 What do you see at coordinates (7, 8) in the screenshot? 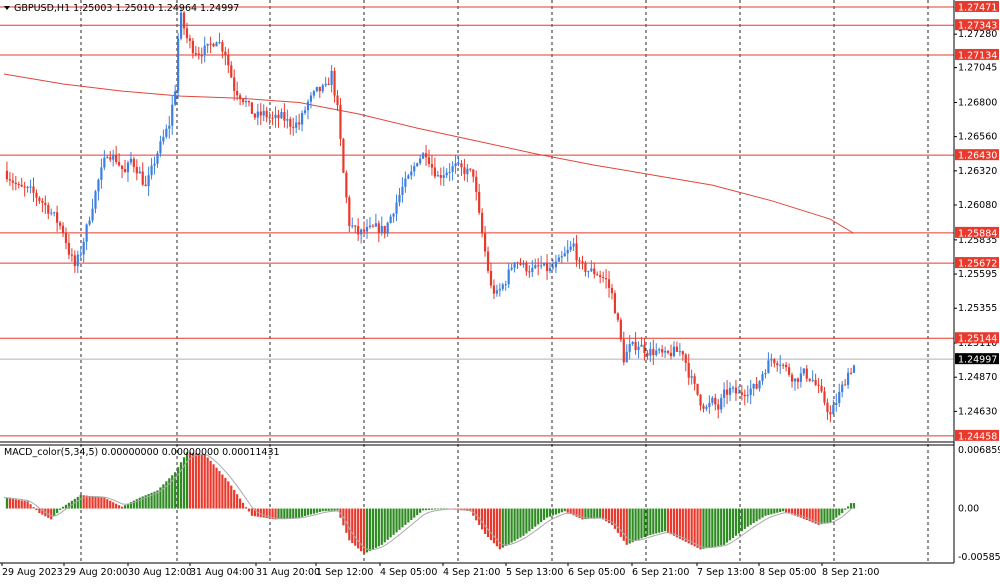
I see `chevron-down-icon` at bounding box center [7, 8].